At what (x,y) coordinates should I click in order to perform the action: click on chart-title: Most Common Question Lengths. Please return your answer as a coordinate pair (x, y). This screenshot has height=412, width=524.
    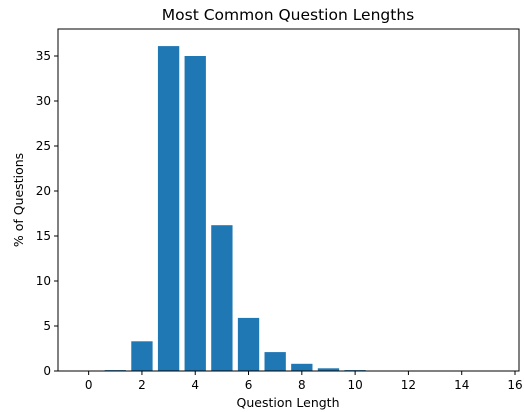
    Looking at the image, I should click on (288, 15).